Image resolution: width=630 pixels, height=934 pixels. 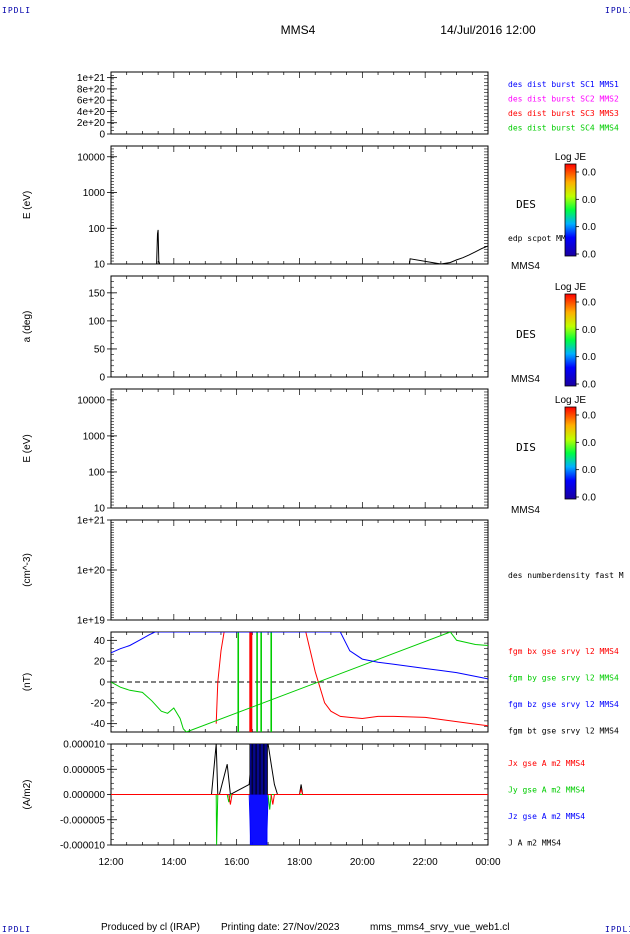 What do you see at coordinates (563, 651) in the screenshot?
I see `legend-entry: fgm bx gse srvy l2 MMS4` at bounding box center [563, 651].